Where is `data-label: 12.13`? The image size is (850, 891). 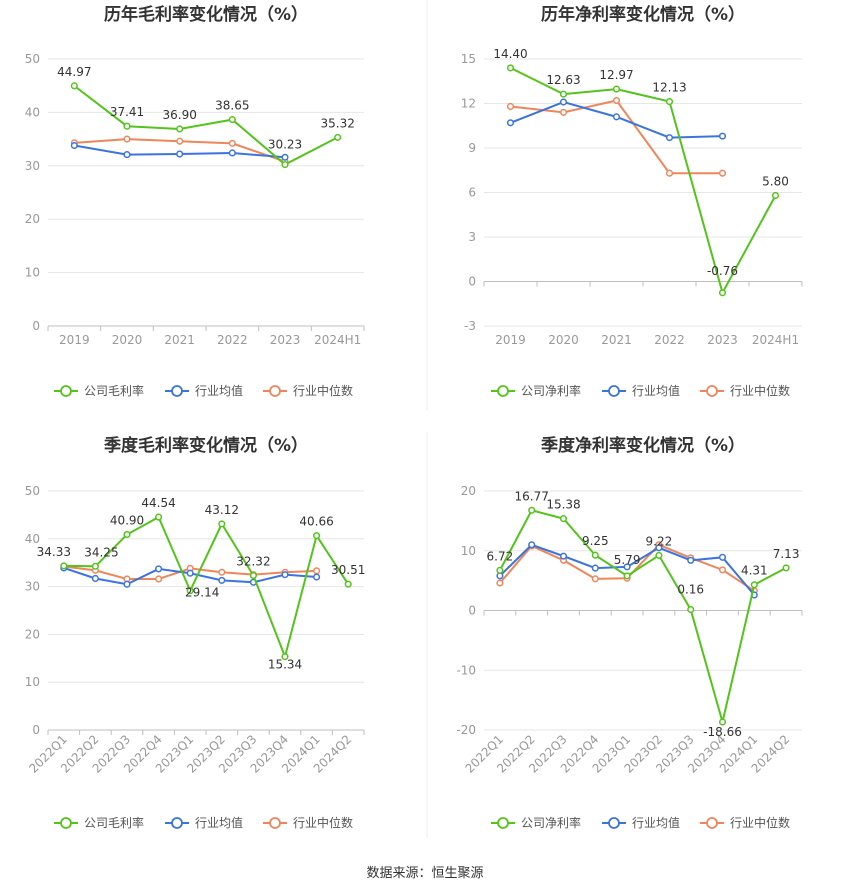
data-label: 12.13 is located at coordinates (669, 88).